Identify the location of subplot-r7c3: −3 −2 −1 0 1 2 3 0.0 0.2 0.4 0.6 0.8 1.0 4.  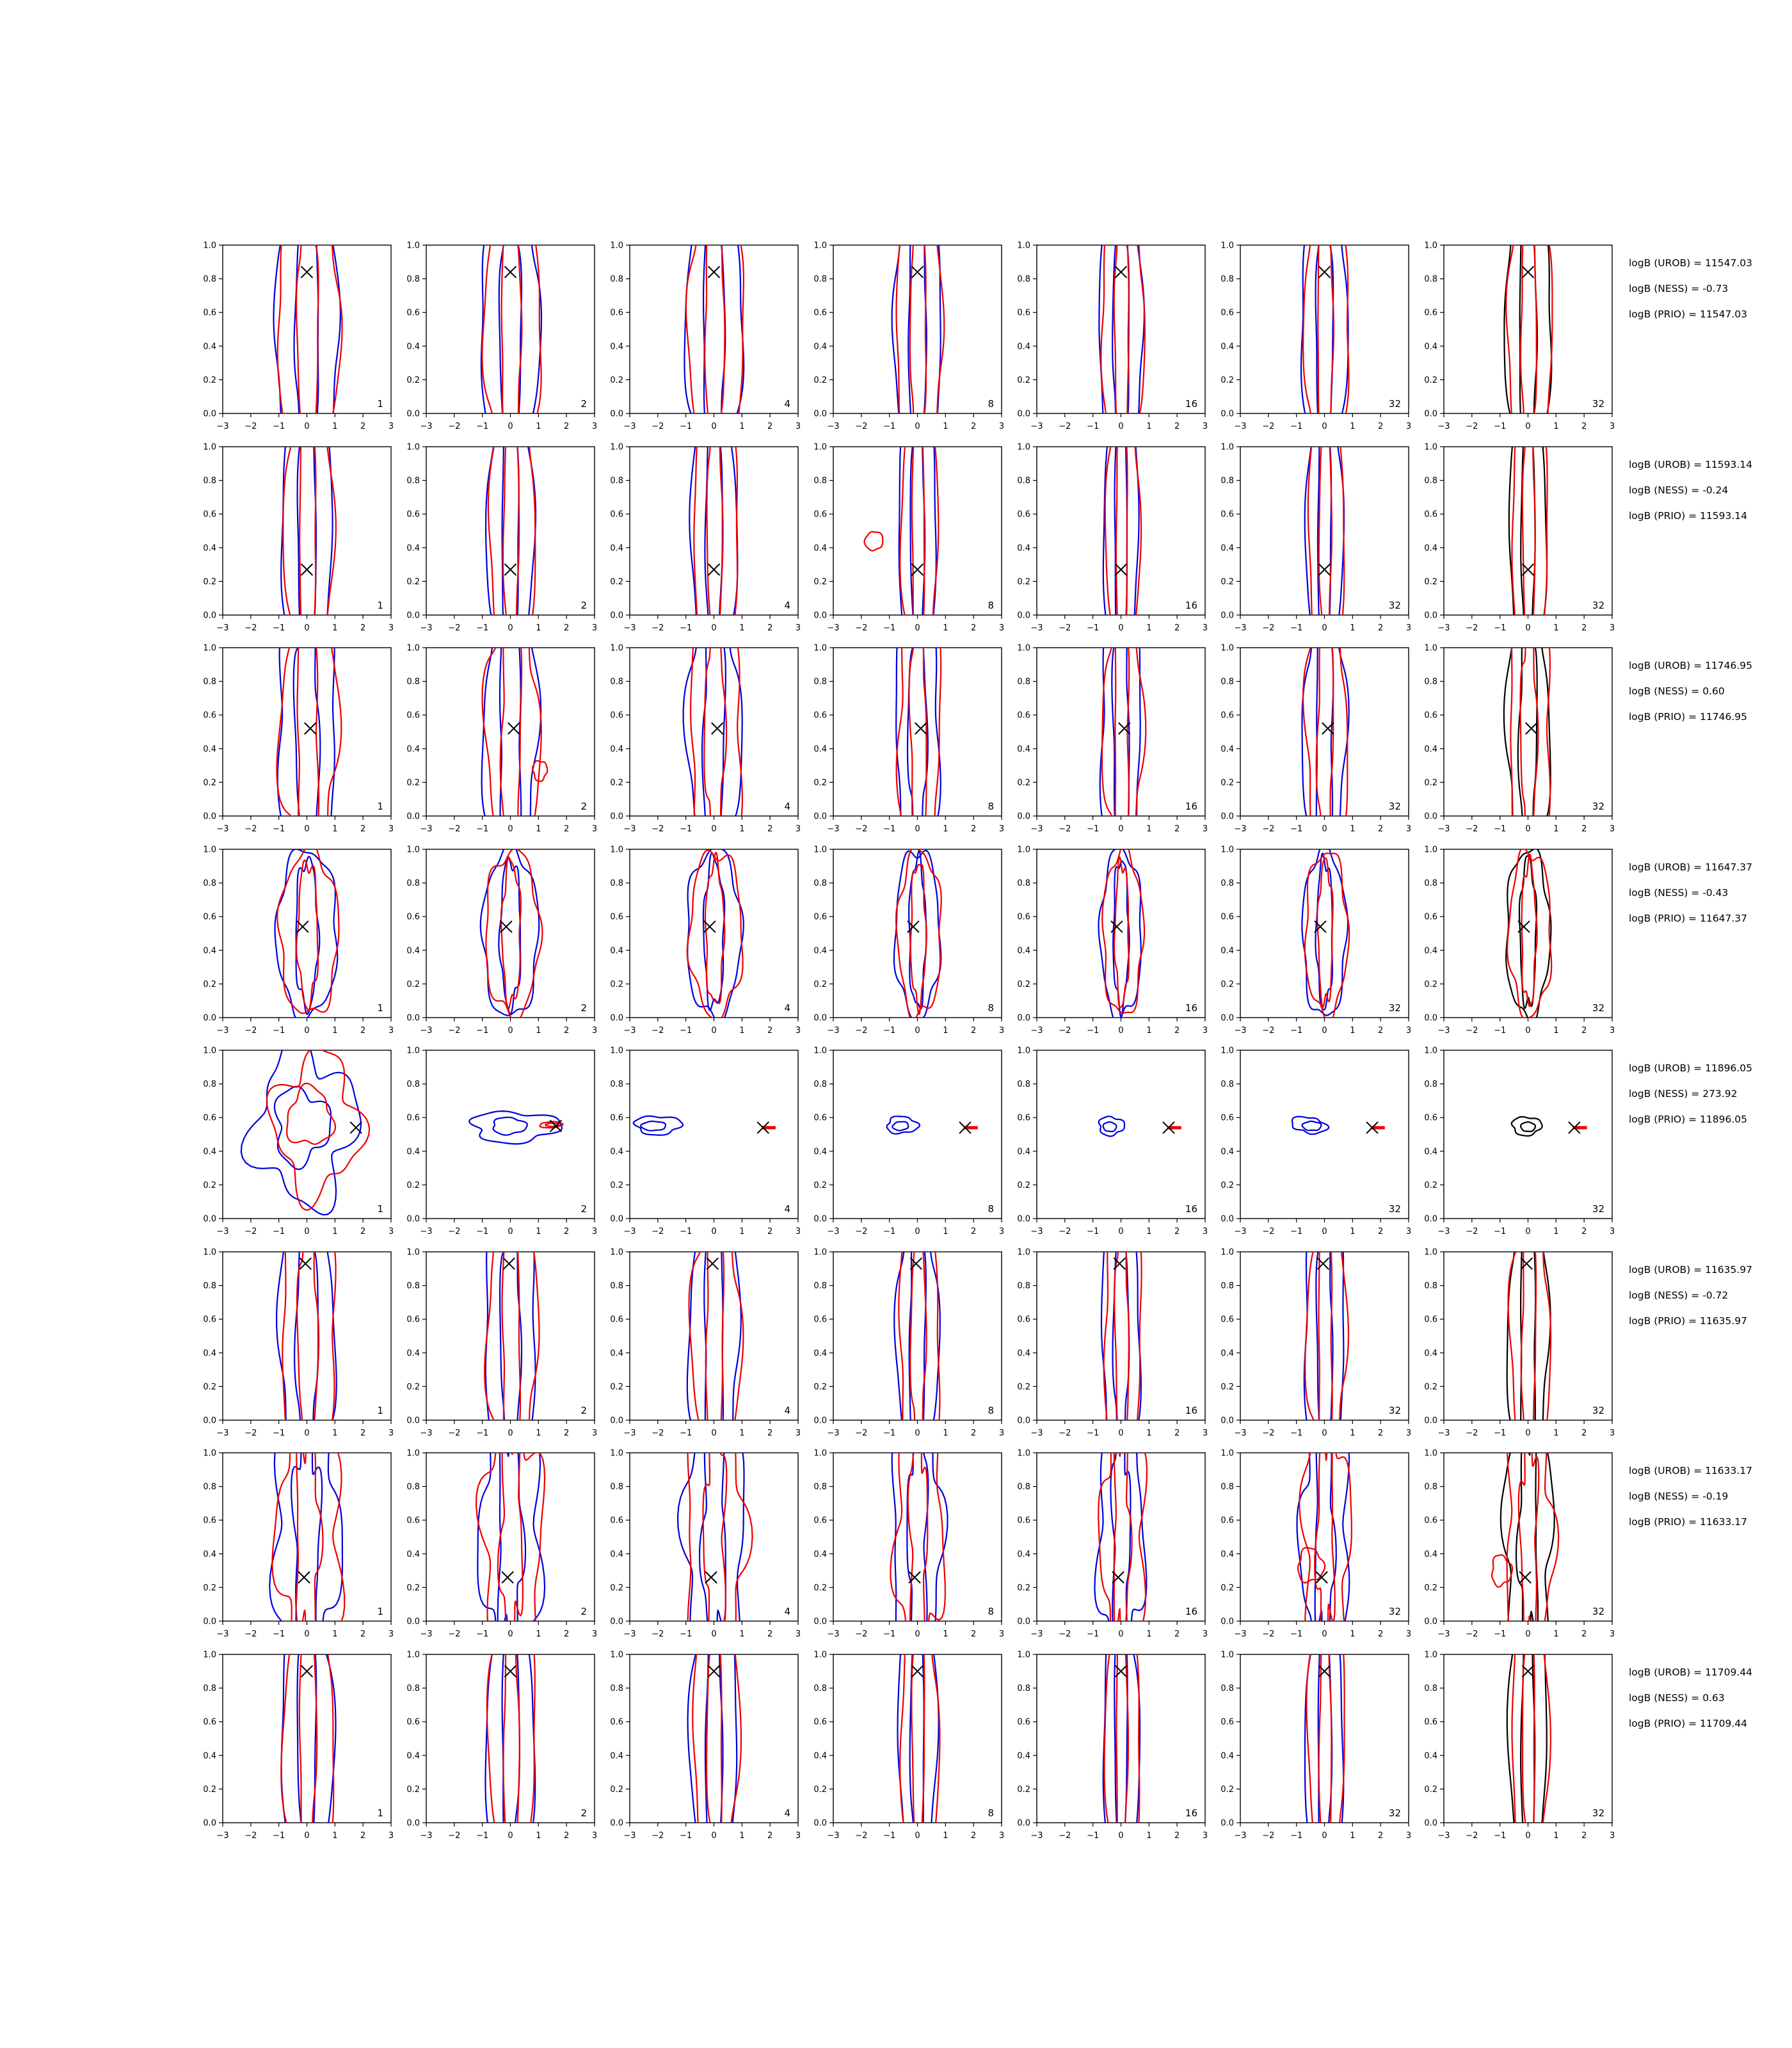
(703, 1552).